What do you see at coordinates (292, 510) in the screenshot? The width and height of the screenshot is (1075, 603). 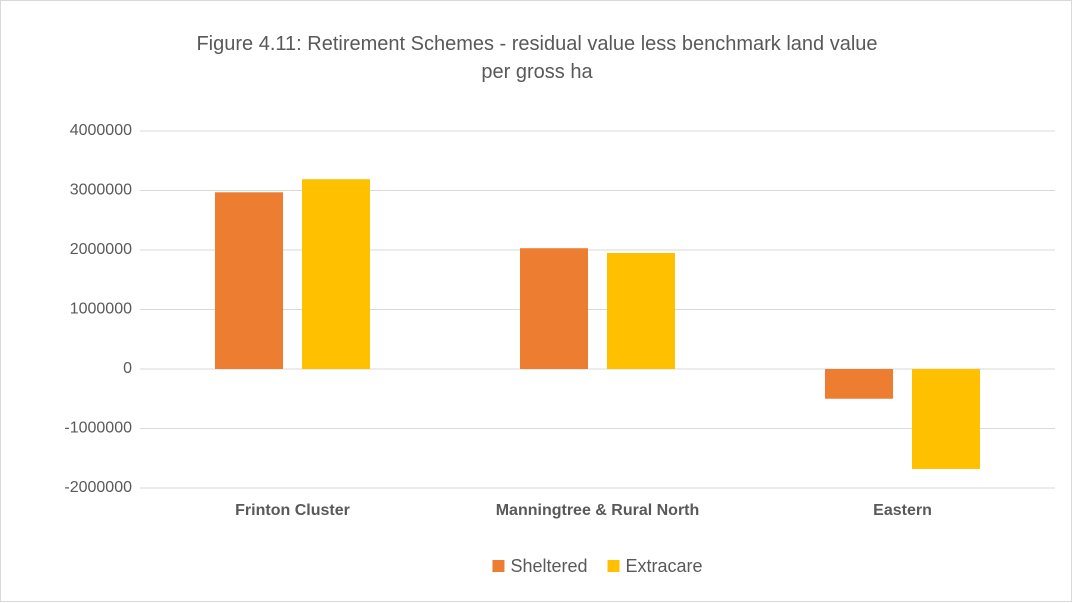 I see `x-tick-label: Frinton Cluster` at bounding box center [292, 510].